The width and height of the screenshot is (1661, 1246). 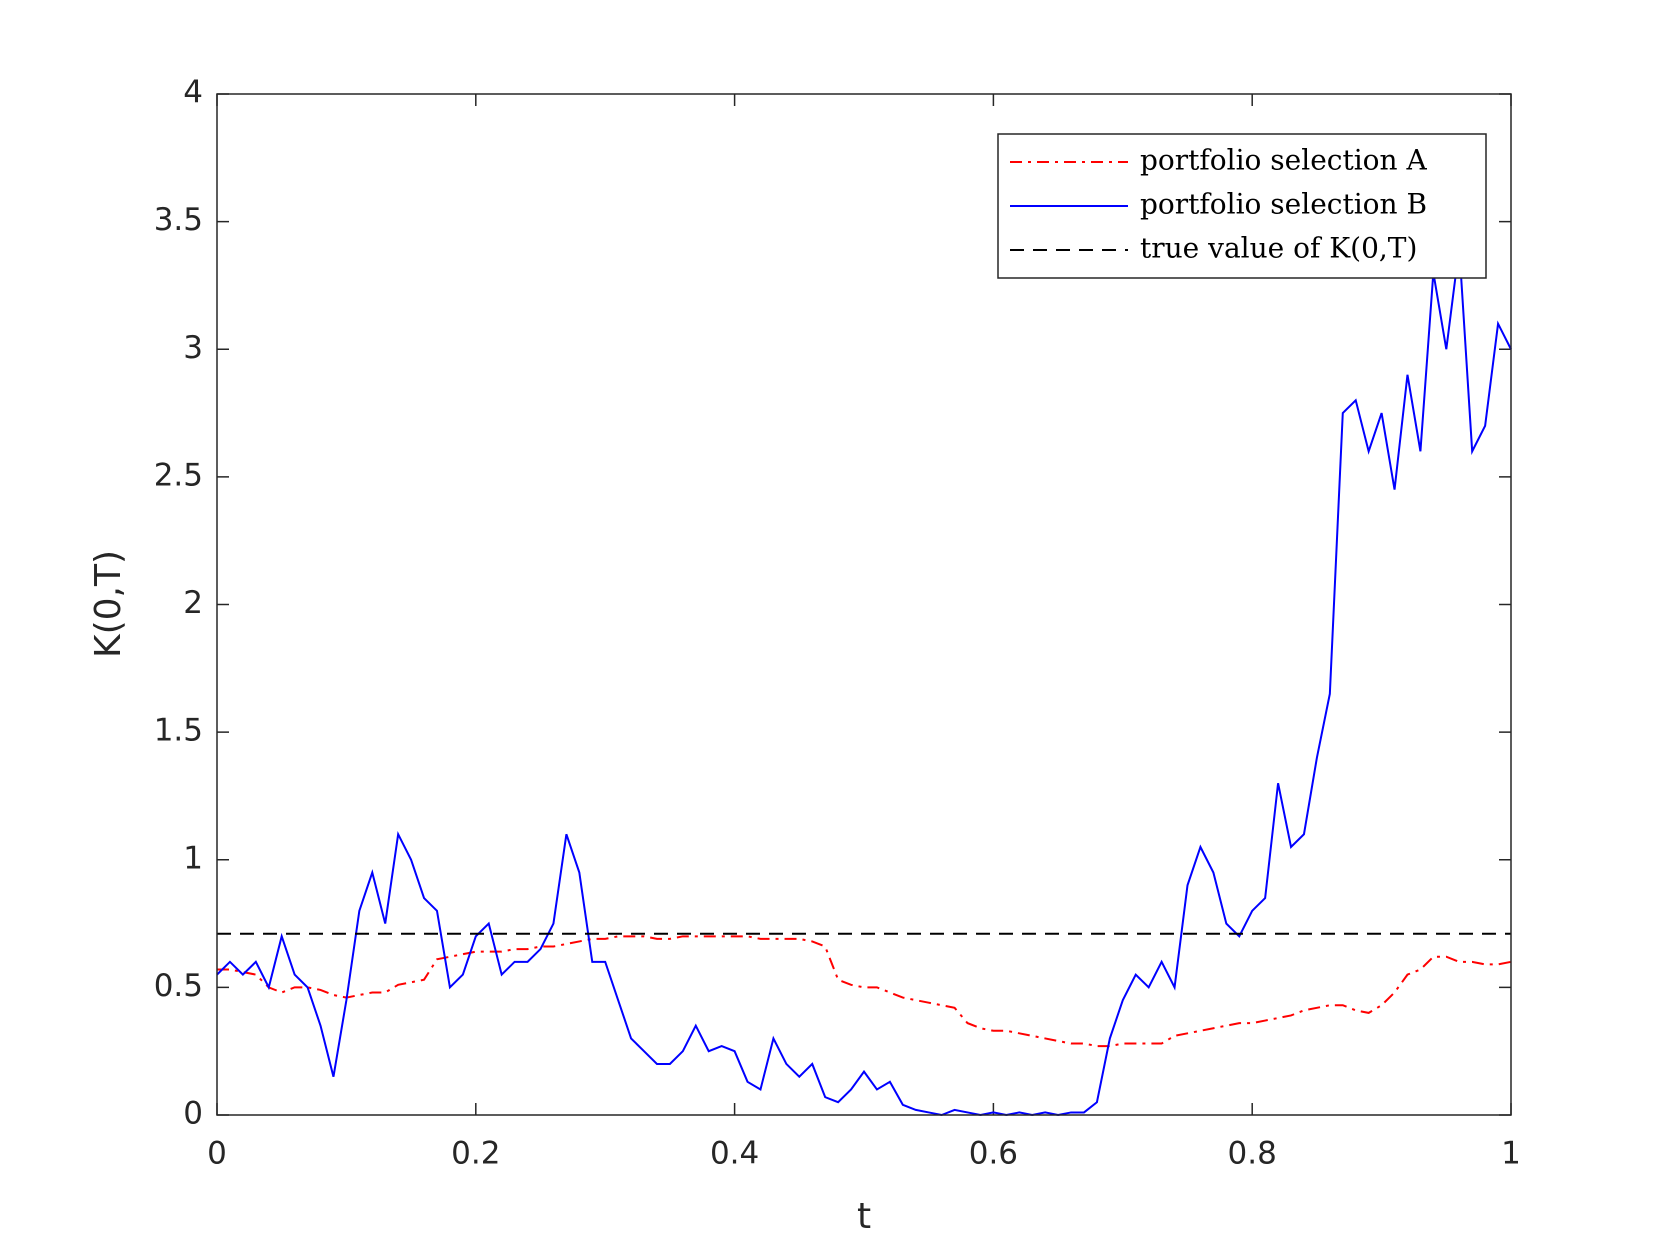 I want to click on legend-label: true value of K(0,T), so click(x=1278, y=248).